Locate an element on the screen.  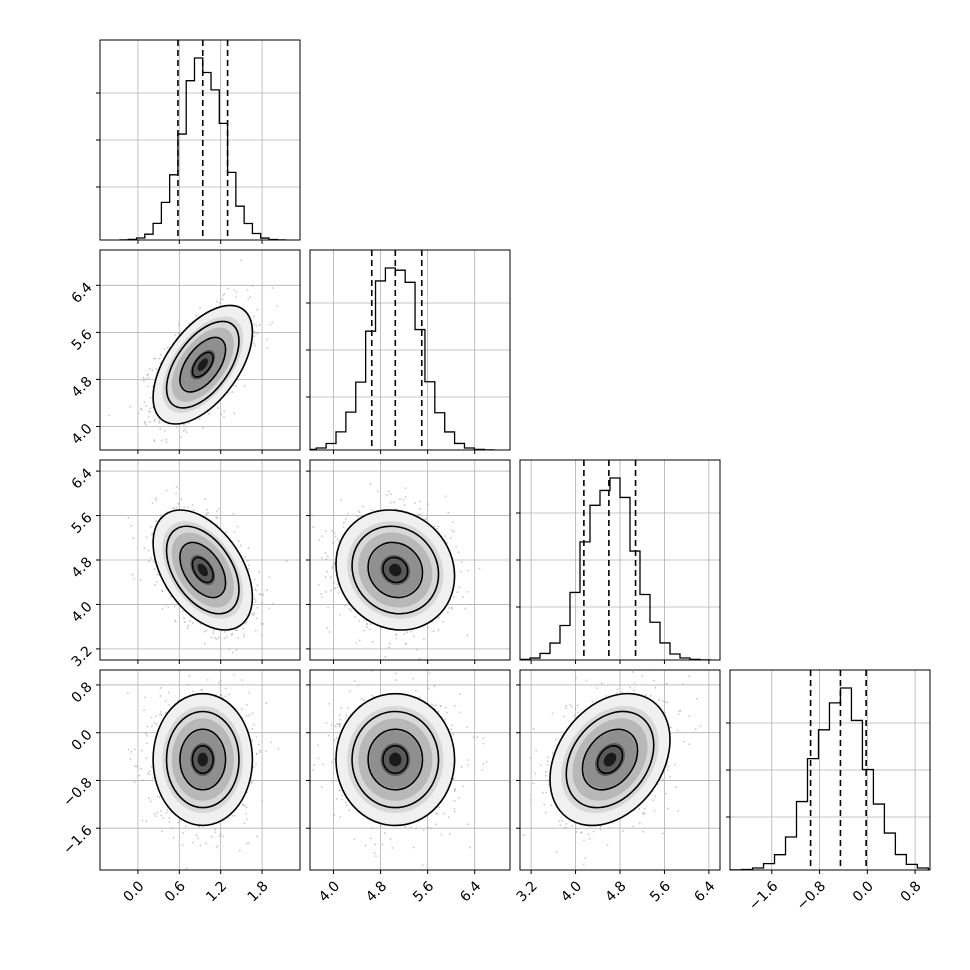
scatter-panel-3-1: 3.24.04.85.66.4 is located at coordinates (185, 564).